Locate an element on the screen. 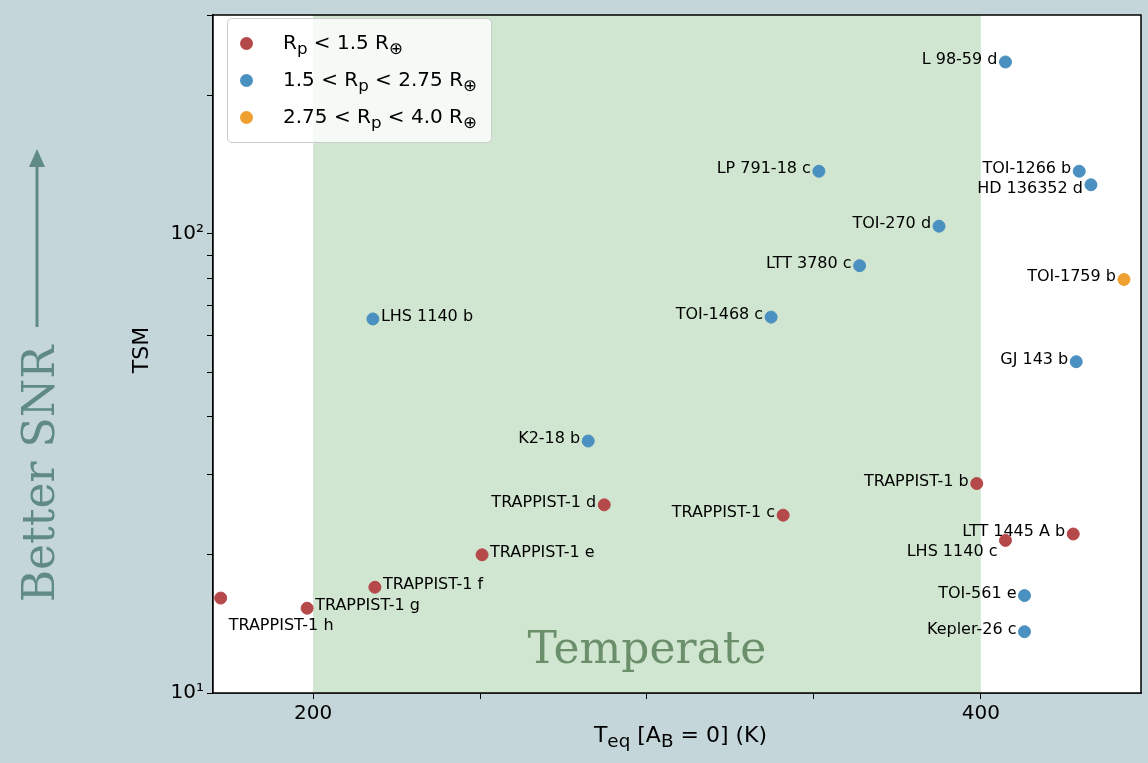 The image size is (1148, 763). data-label: TRAPPIST-1 h is located at coordinates (280, 625).